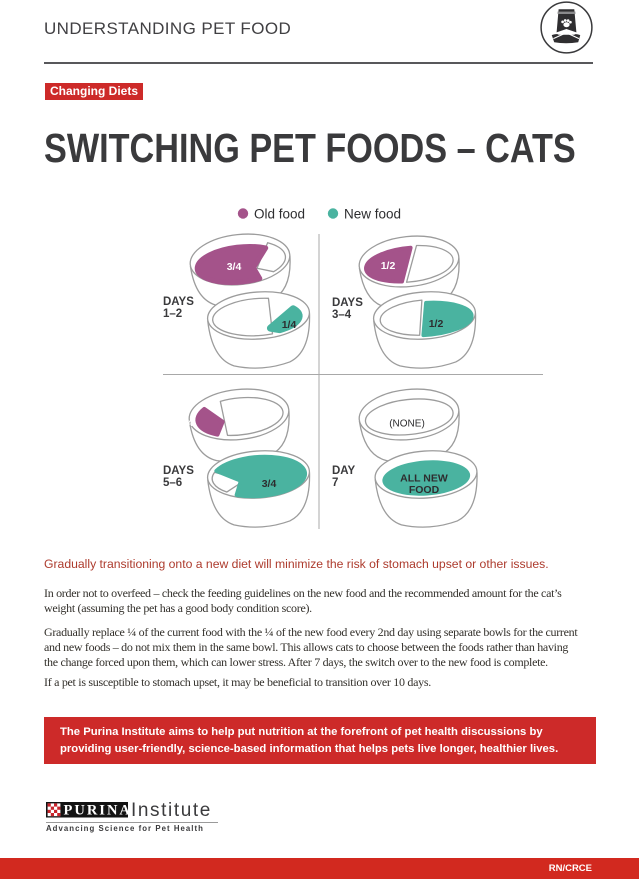 The image size is (639, 879). I want to click on svg-text: 7, so click(335, 483).